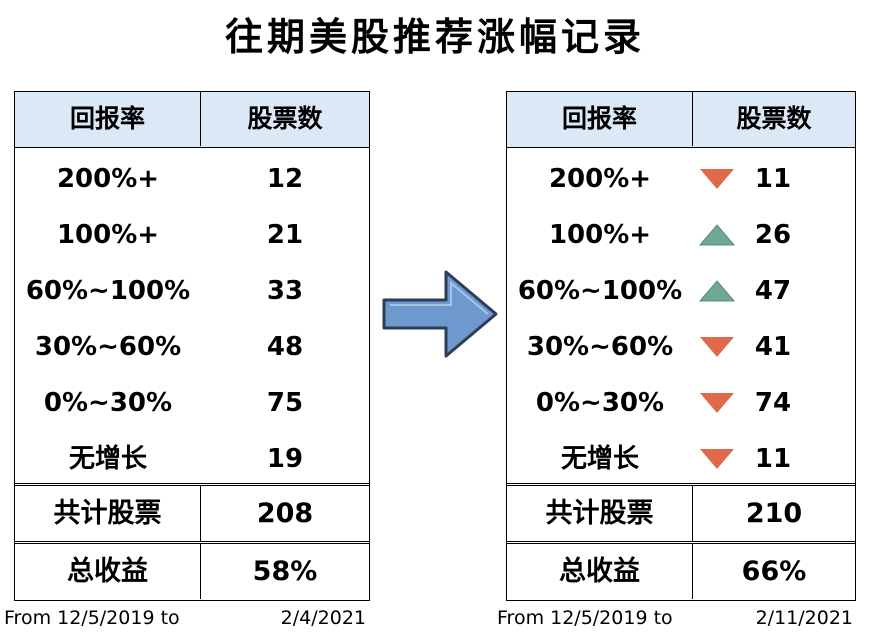 The width and height of the screenshot is (870, 635). What do you see at coordinates (773, 291) in the screenshot?
I see `row-value: 47` at bounding box center [773, 291].